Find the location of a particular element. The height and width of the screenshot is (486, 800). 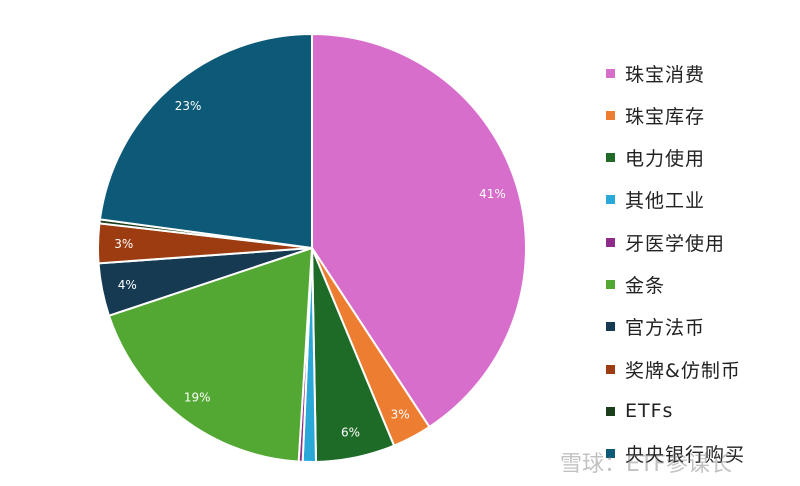

legend-item: 珠宝库存 is located at coordinates (655, 115).